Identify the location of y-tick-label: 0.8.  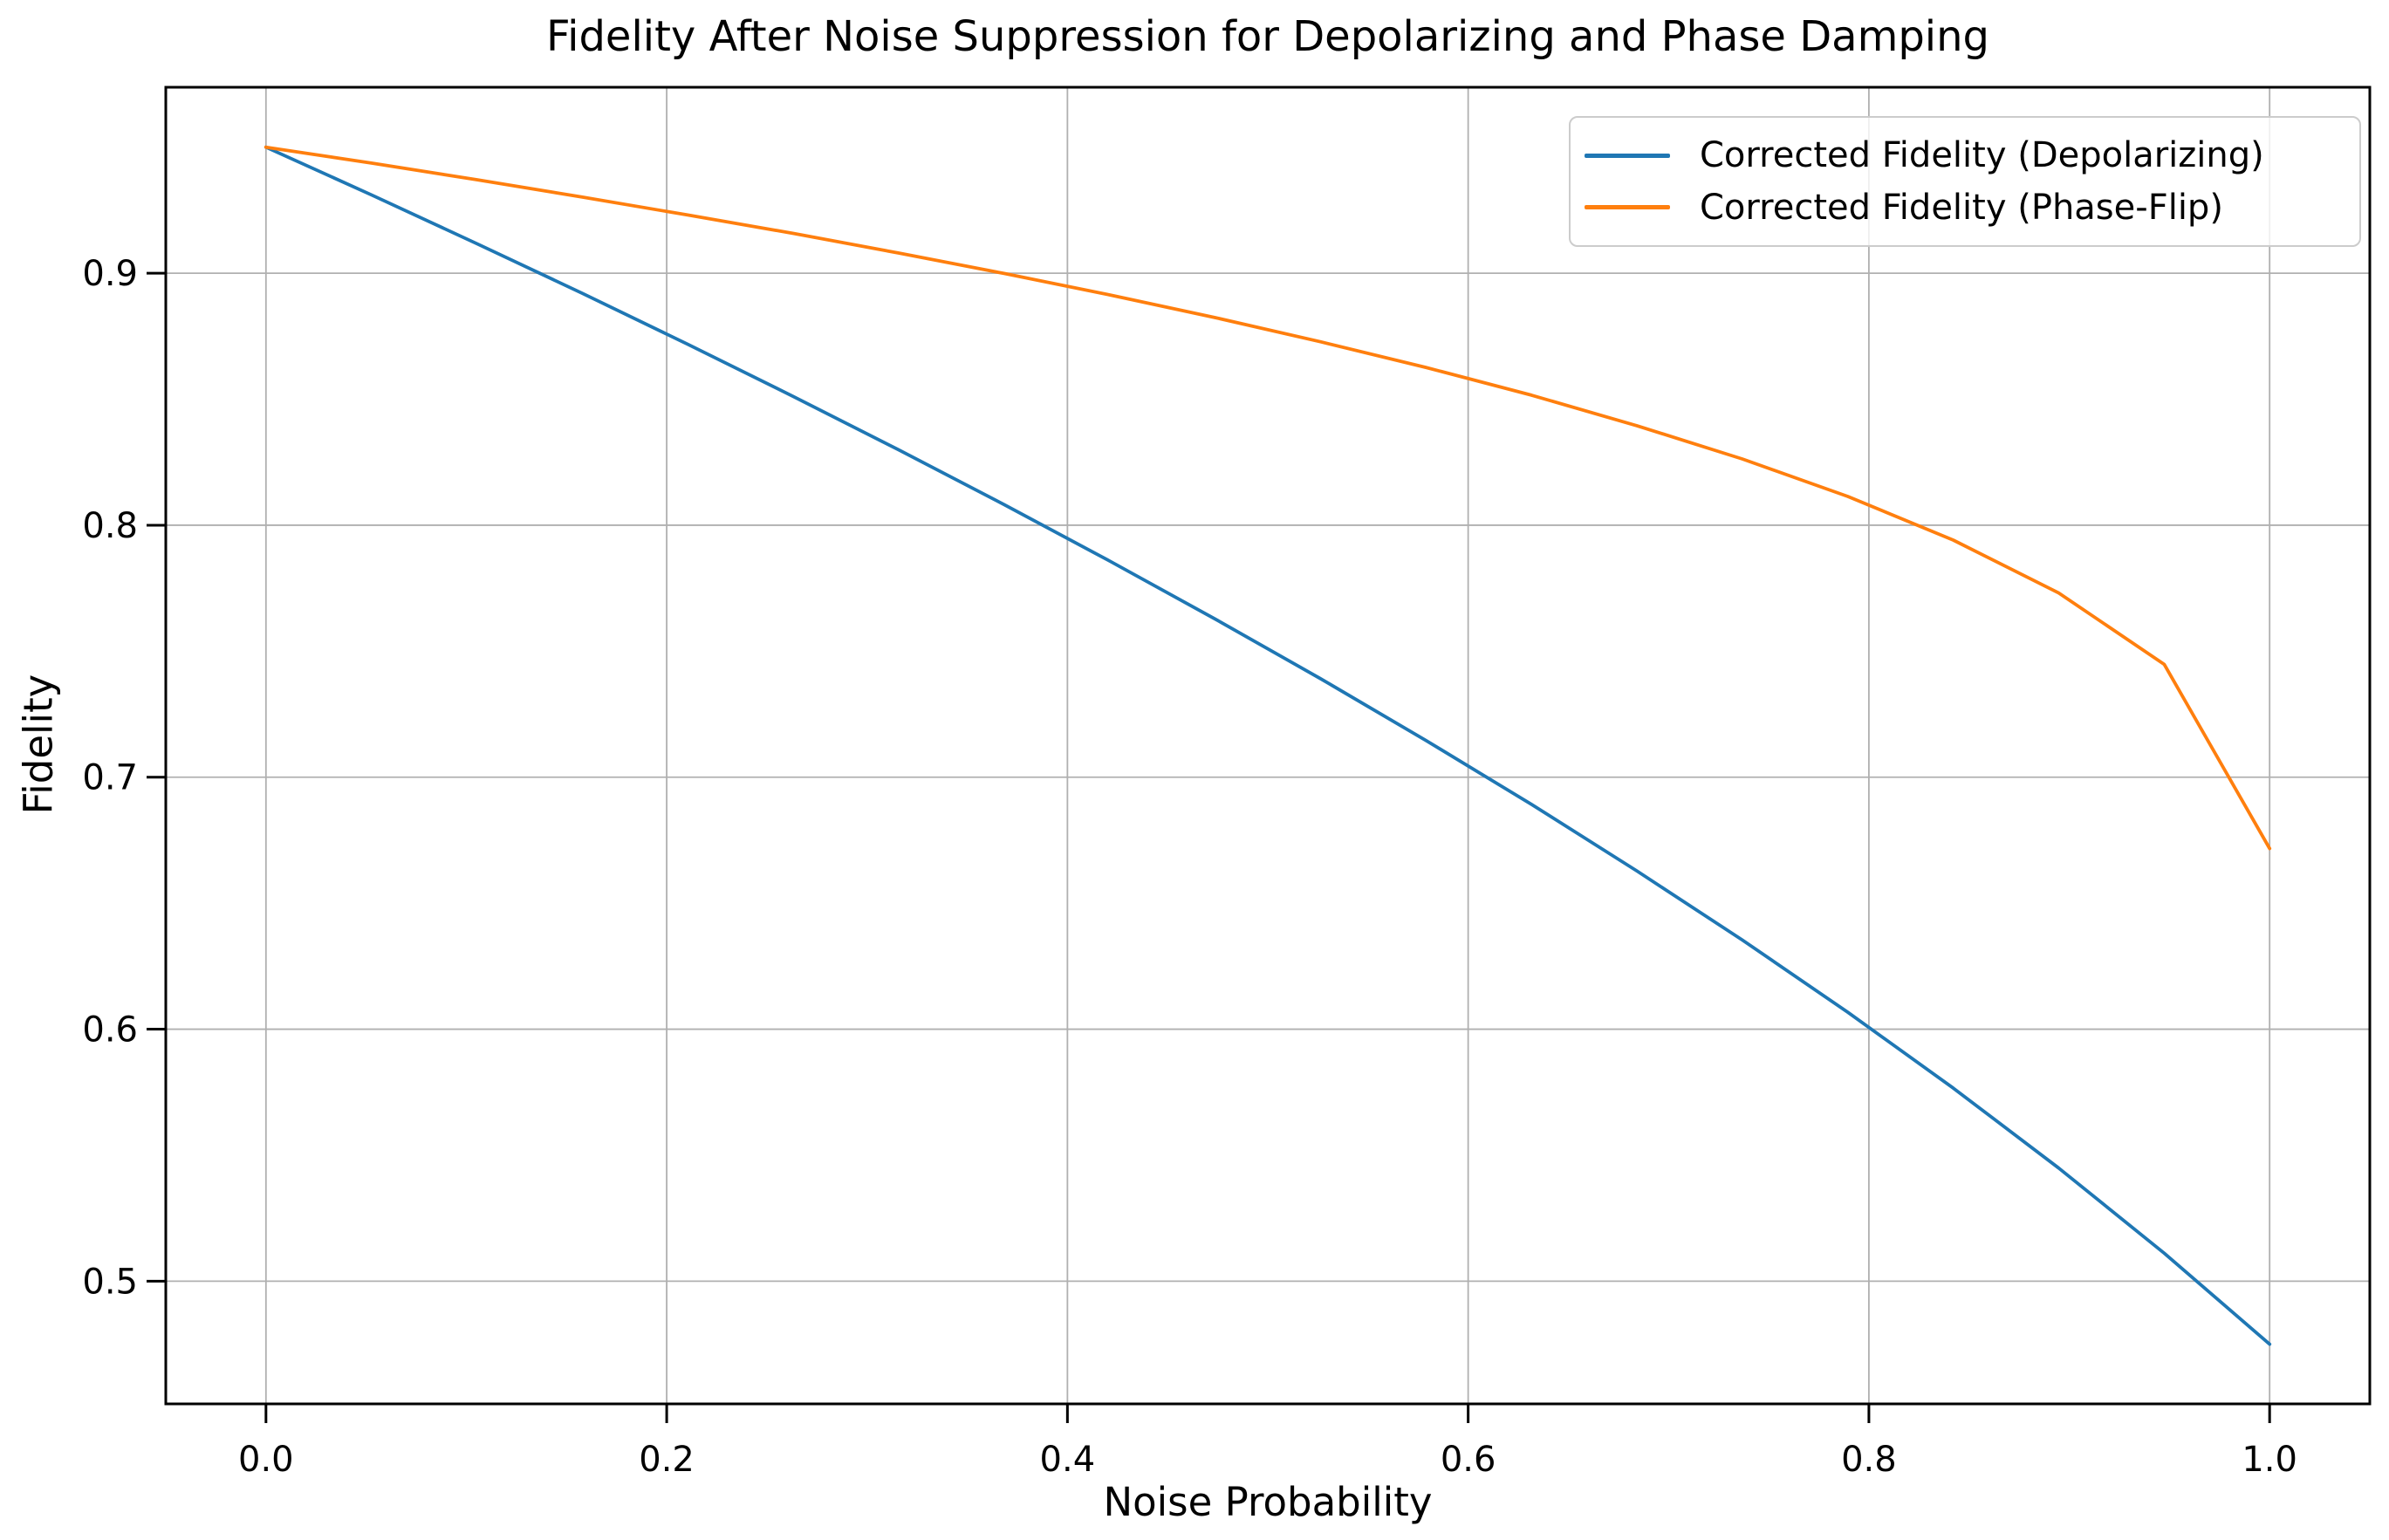
(110, 526).